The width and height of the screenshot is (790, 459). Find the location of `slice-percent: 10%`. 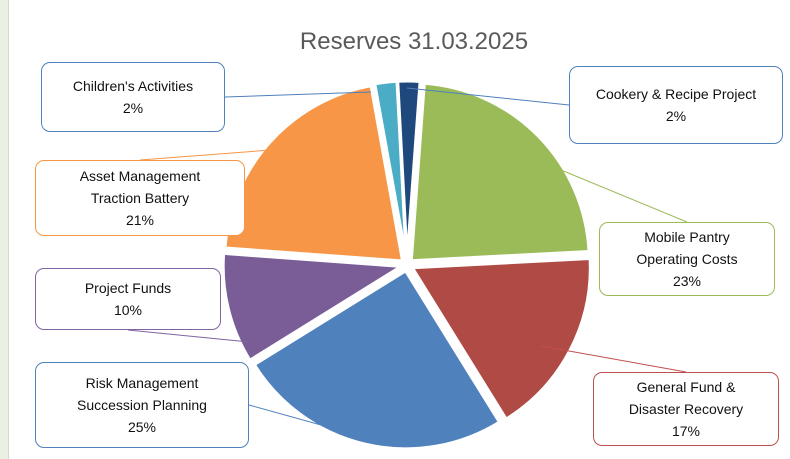

slice-percent: 10% is located at coordinates (128, 310).